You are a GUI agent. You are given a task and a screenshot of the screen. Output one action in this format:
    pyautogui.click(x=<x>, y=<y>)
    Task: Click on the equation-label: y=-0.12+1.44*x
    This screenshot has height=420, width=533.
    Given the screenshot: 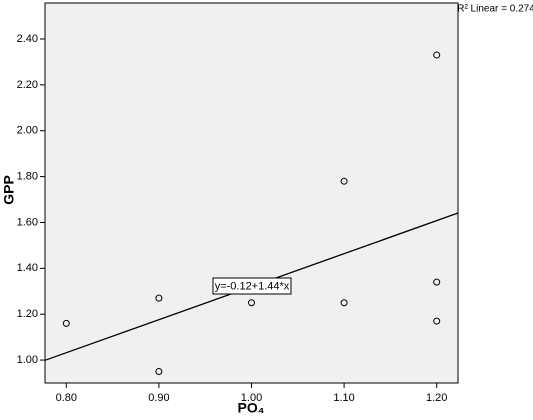 What is the action you would take?
    pyautogui.click(x=252, y=286)
    